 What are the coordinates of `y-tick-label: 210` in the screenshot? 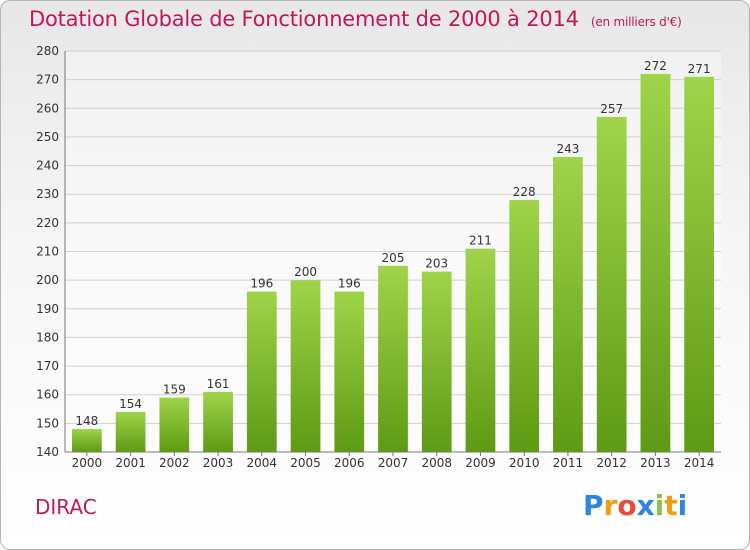 It's located at (47, 252).